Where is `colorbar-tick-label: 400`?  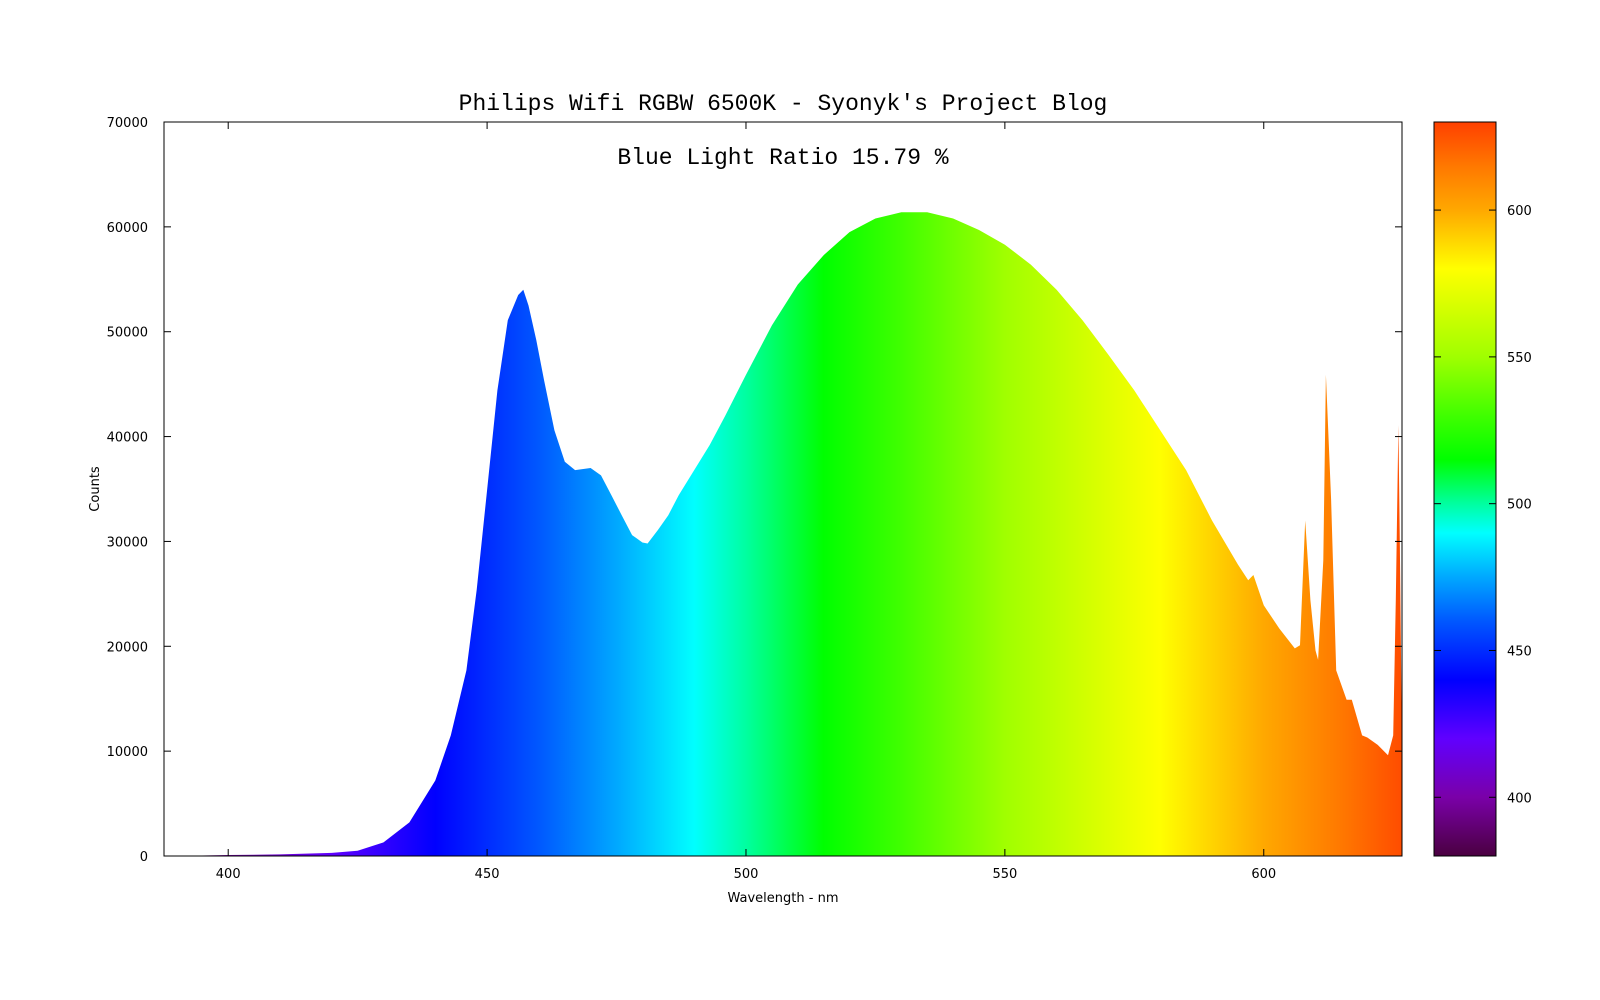 colorbar-tick-label: 400 is located at coordinates (1519, 798).